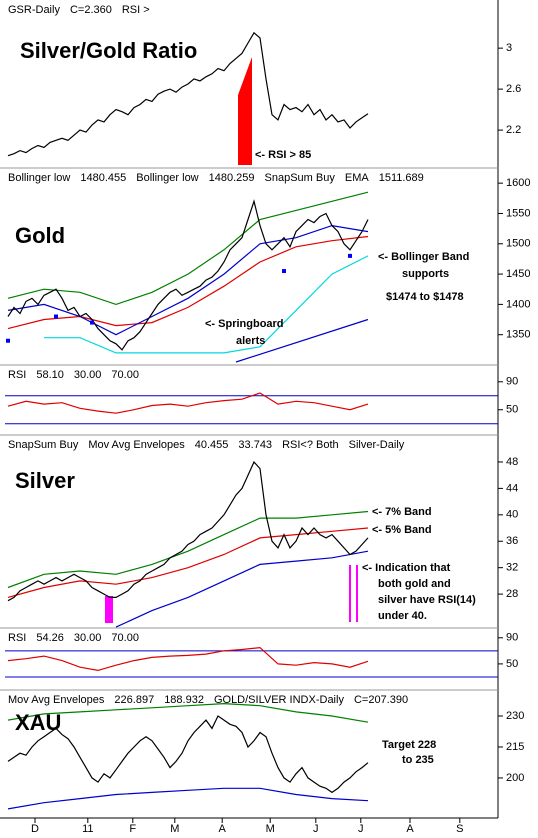 The height and width of the screenshot is (838, 538). Describe the element at coordinates (513, 89) in the screenshot. I see `y-tick-label: 2.6` at that location.